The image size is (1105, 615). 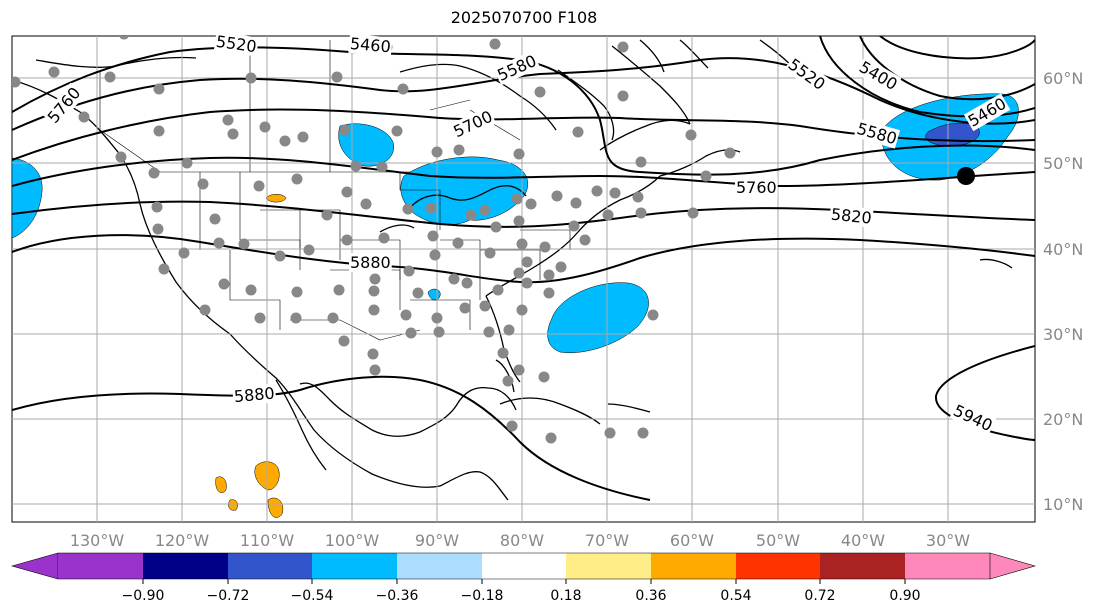 I want to click on positive-anomaly-small, so click(x=276, y=198).